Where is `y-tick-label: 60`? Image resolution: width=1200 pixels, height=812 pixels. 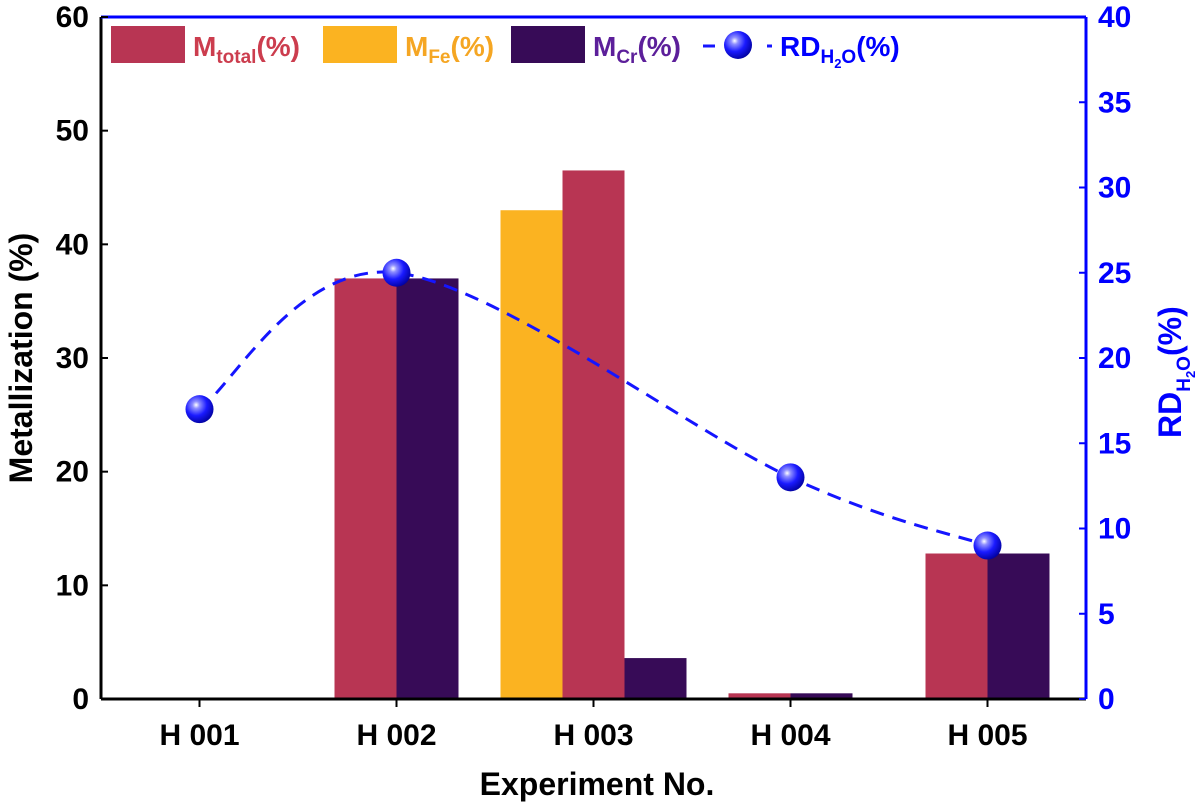 y-tick-label: 60 is located at coordinates (72, 17).